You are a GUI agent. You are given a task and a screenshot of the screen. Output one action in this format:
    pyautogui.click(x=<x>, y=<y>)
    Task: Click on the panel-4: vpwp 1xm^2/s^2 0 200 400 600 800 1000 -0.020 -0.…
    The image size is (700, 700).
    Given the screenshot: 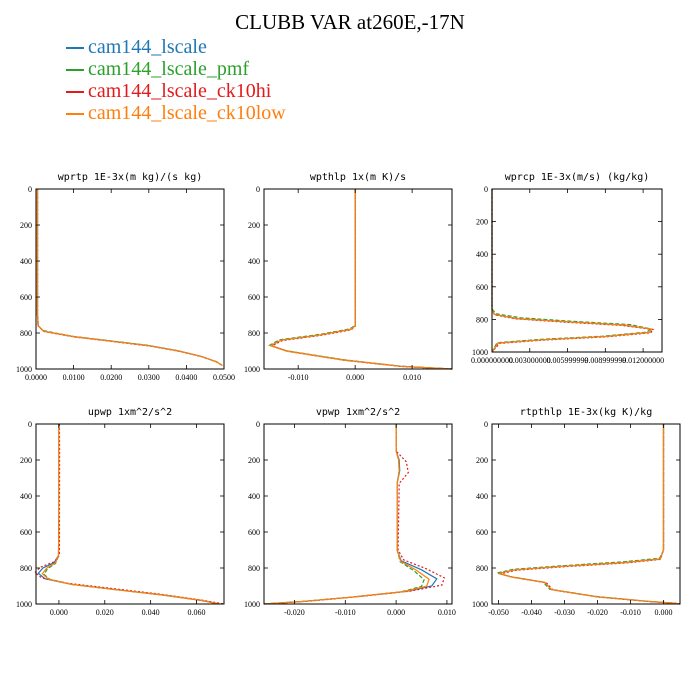 What is the action you would take?
    pyautogui.click(x=350, y=512)
    